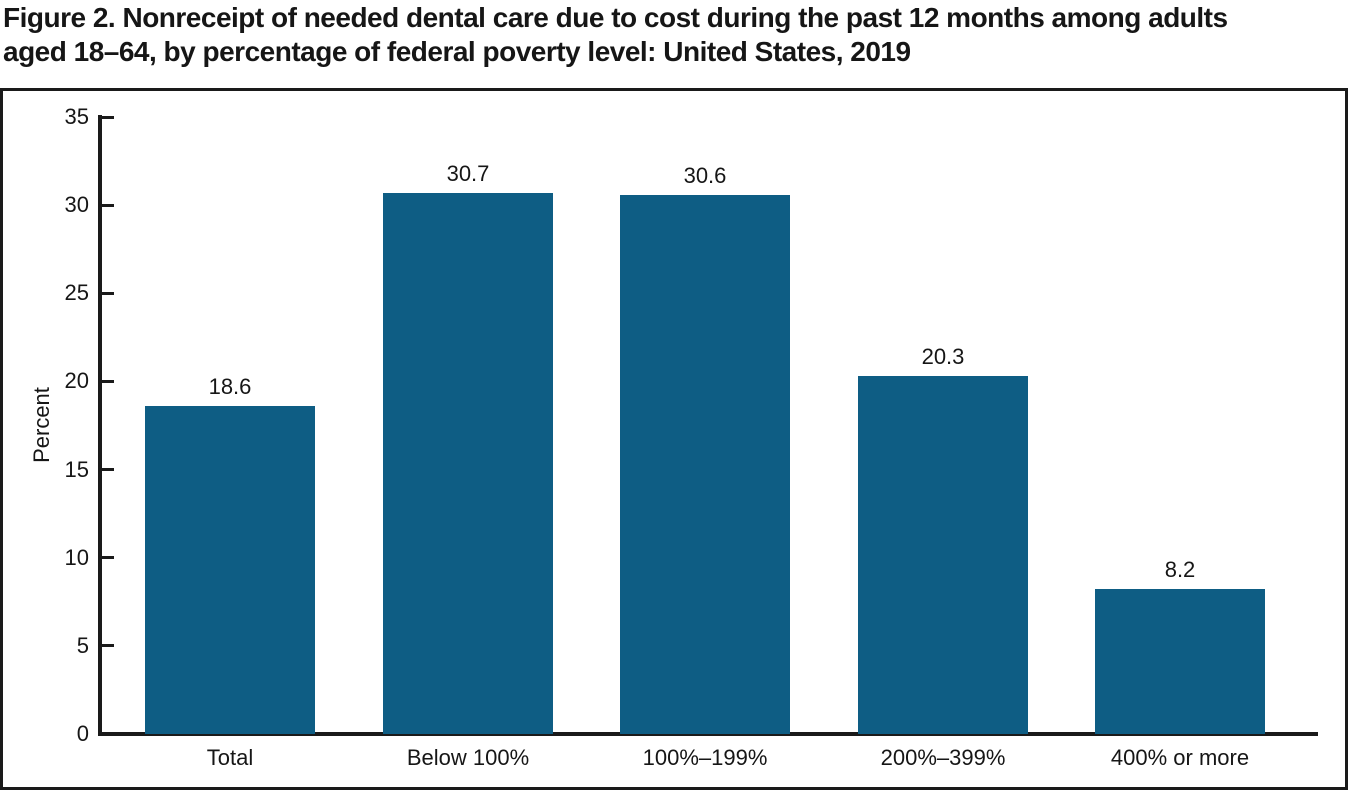 This screenshot has width=1350, height=795. I want to click on category-label: Below 100%, so click(468, 757).